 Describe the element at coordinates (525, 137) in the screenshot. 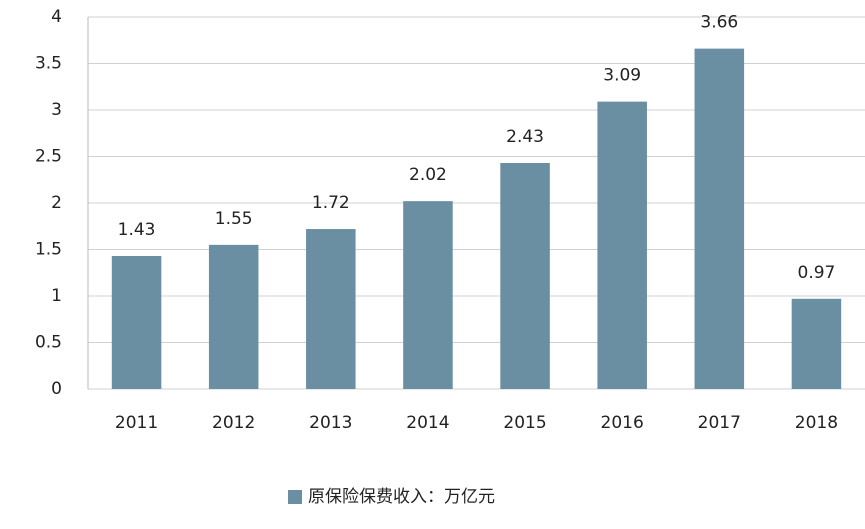

I see `value-label: 2.43` at that location.